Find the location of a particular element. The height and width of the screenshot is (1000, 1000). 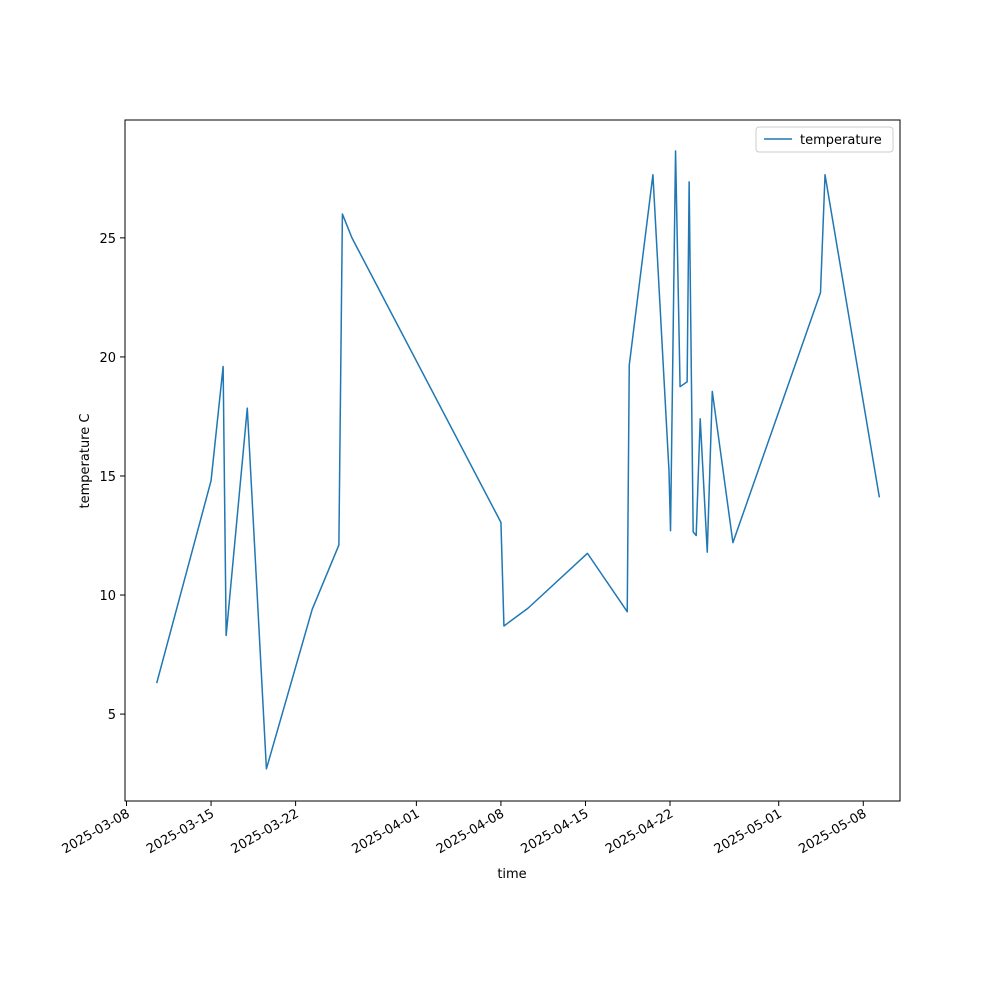

y-tick-label: 10 is located at coordinates (107, 596).